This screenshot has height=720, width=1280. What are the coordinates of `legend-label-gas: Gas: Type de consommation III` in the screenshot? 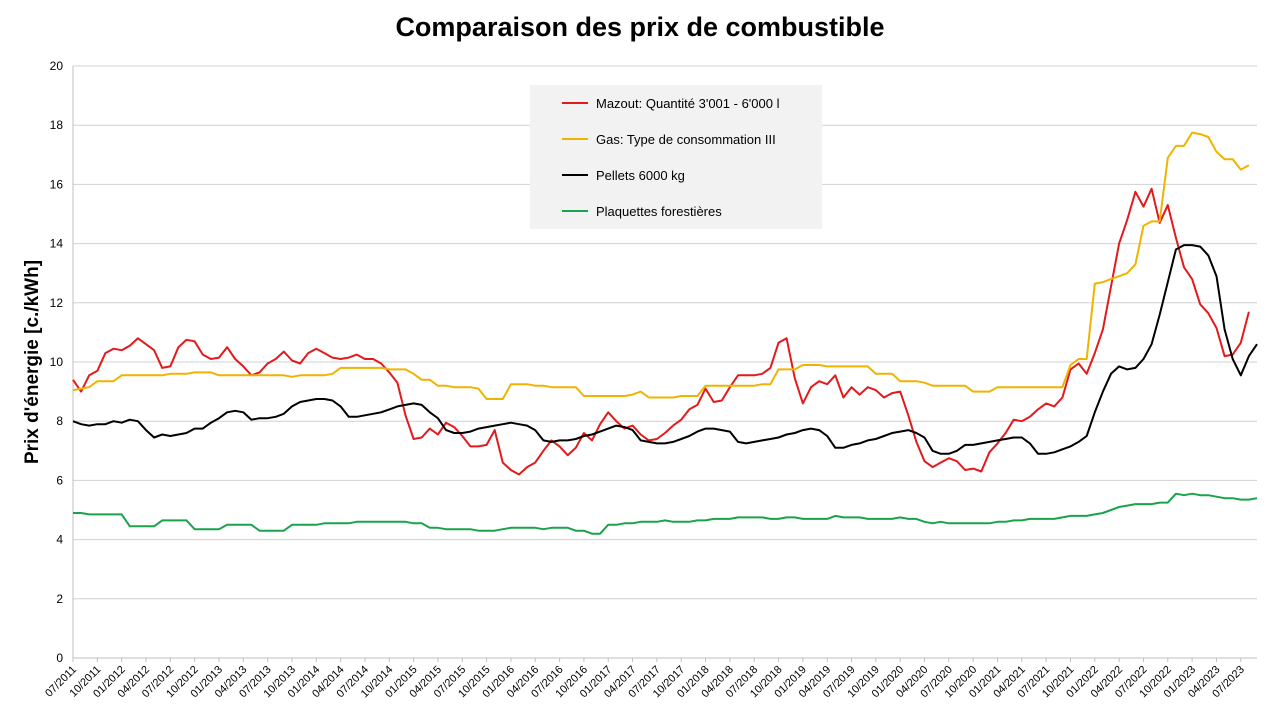 It's located at (686, 139).